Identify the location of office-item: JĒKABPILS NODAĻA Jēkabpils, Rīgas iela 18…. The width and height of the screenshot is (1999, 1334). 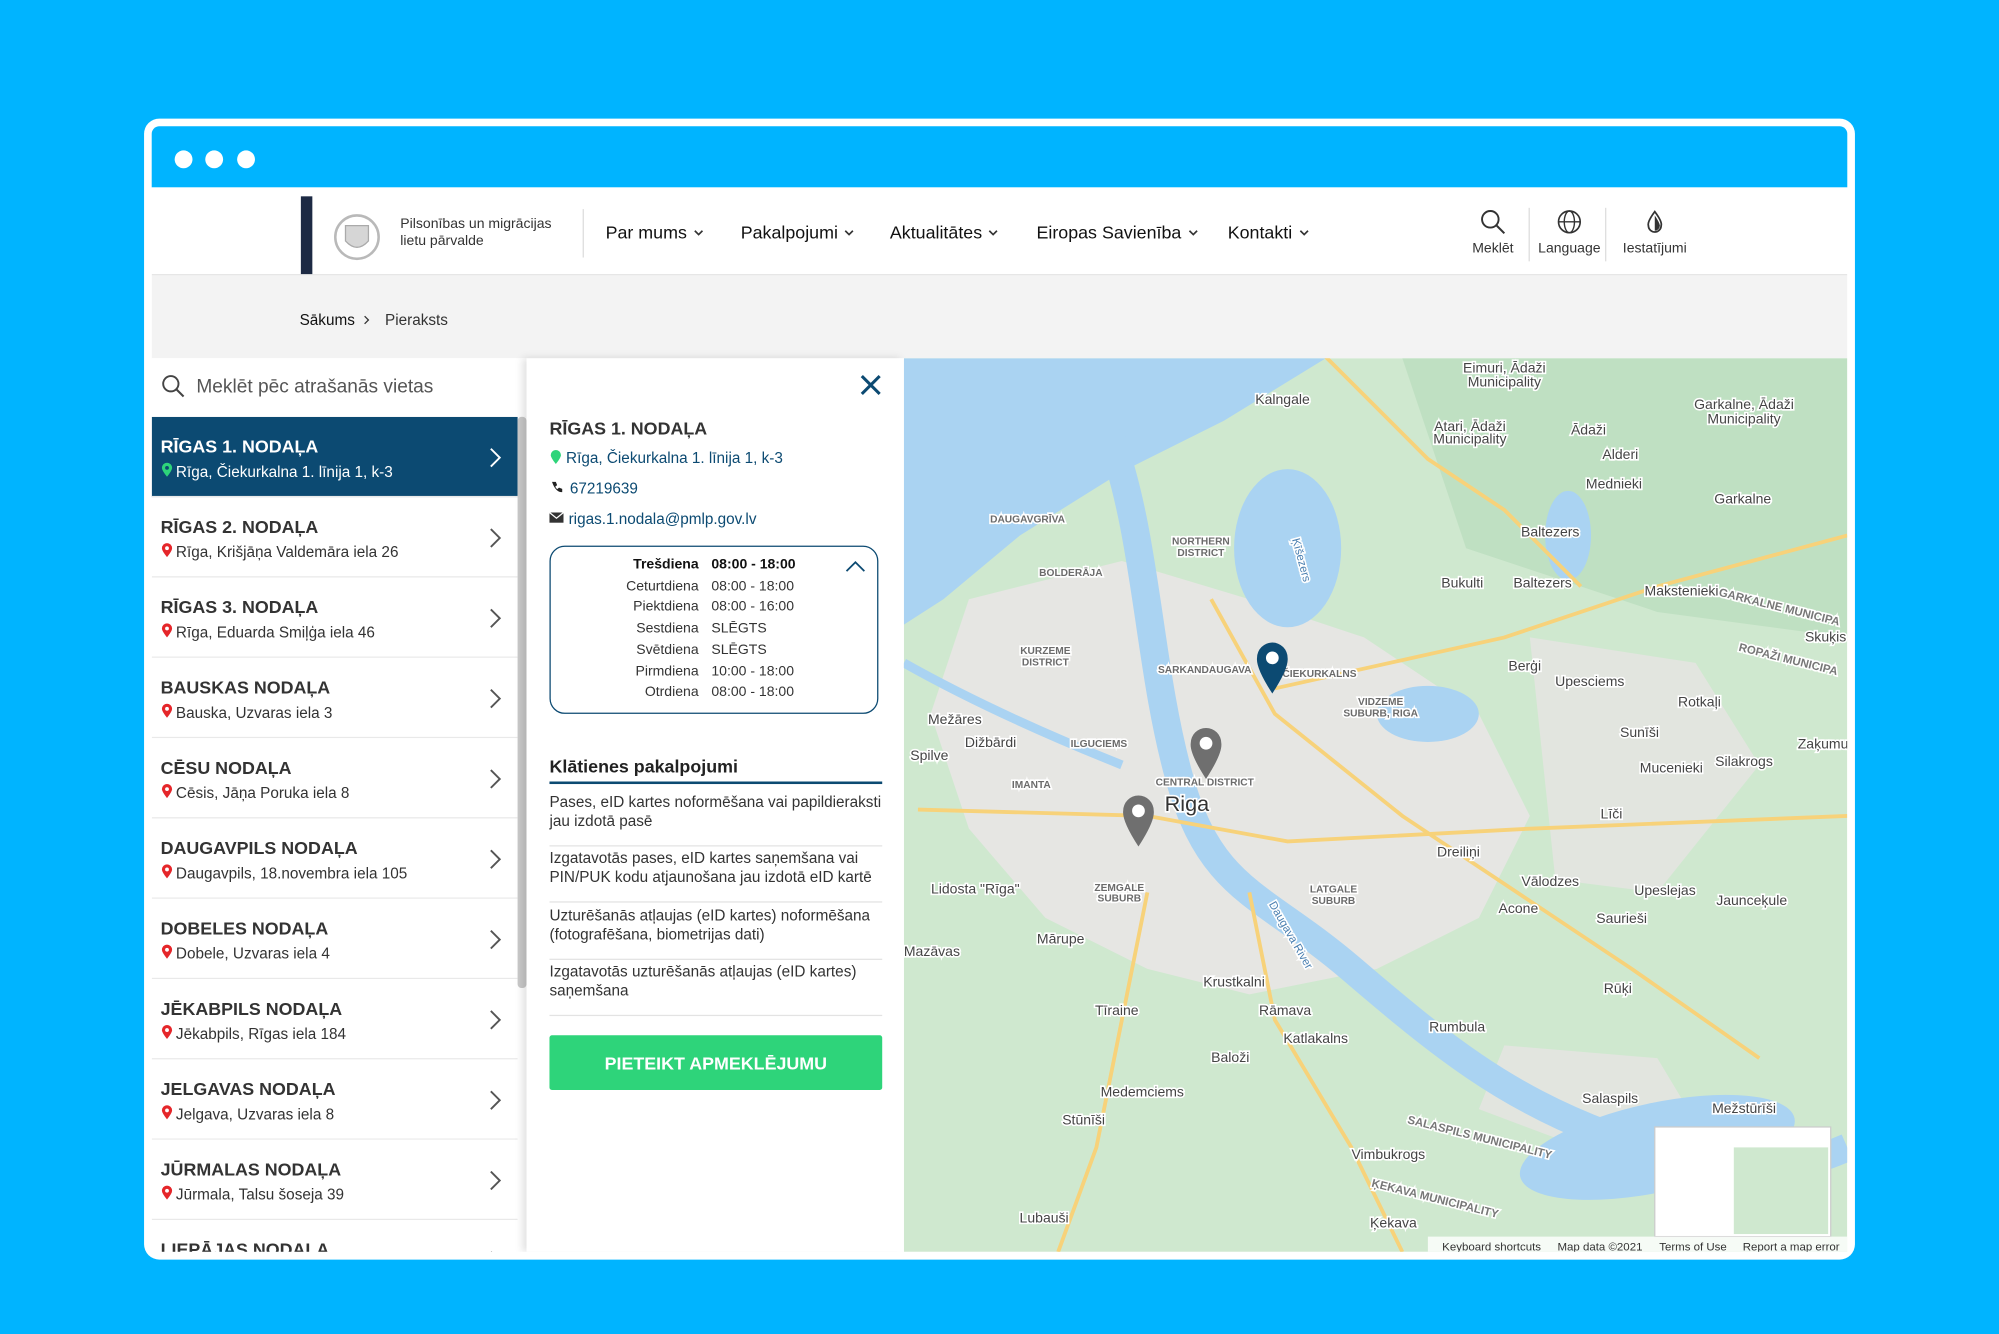
(334, 1019).